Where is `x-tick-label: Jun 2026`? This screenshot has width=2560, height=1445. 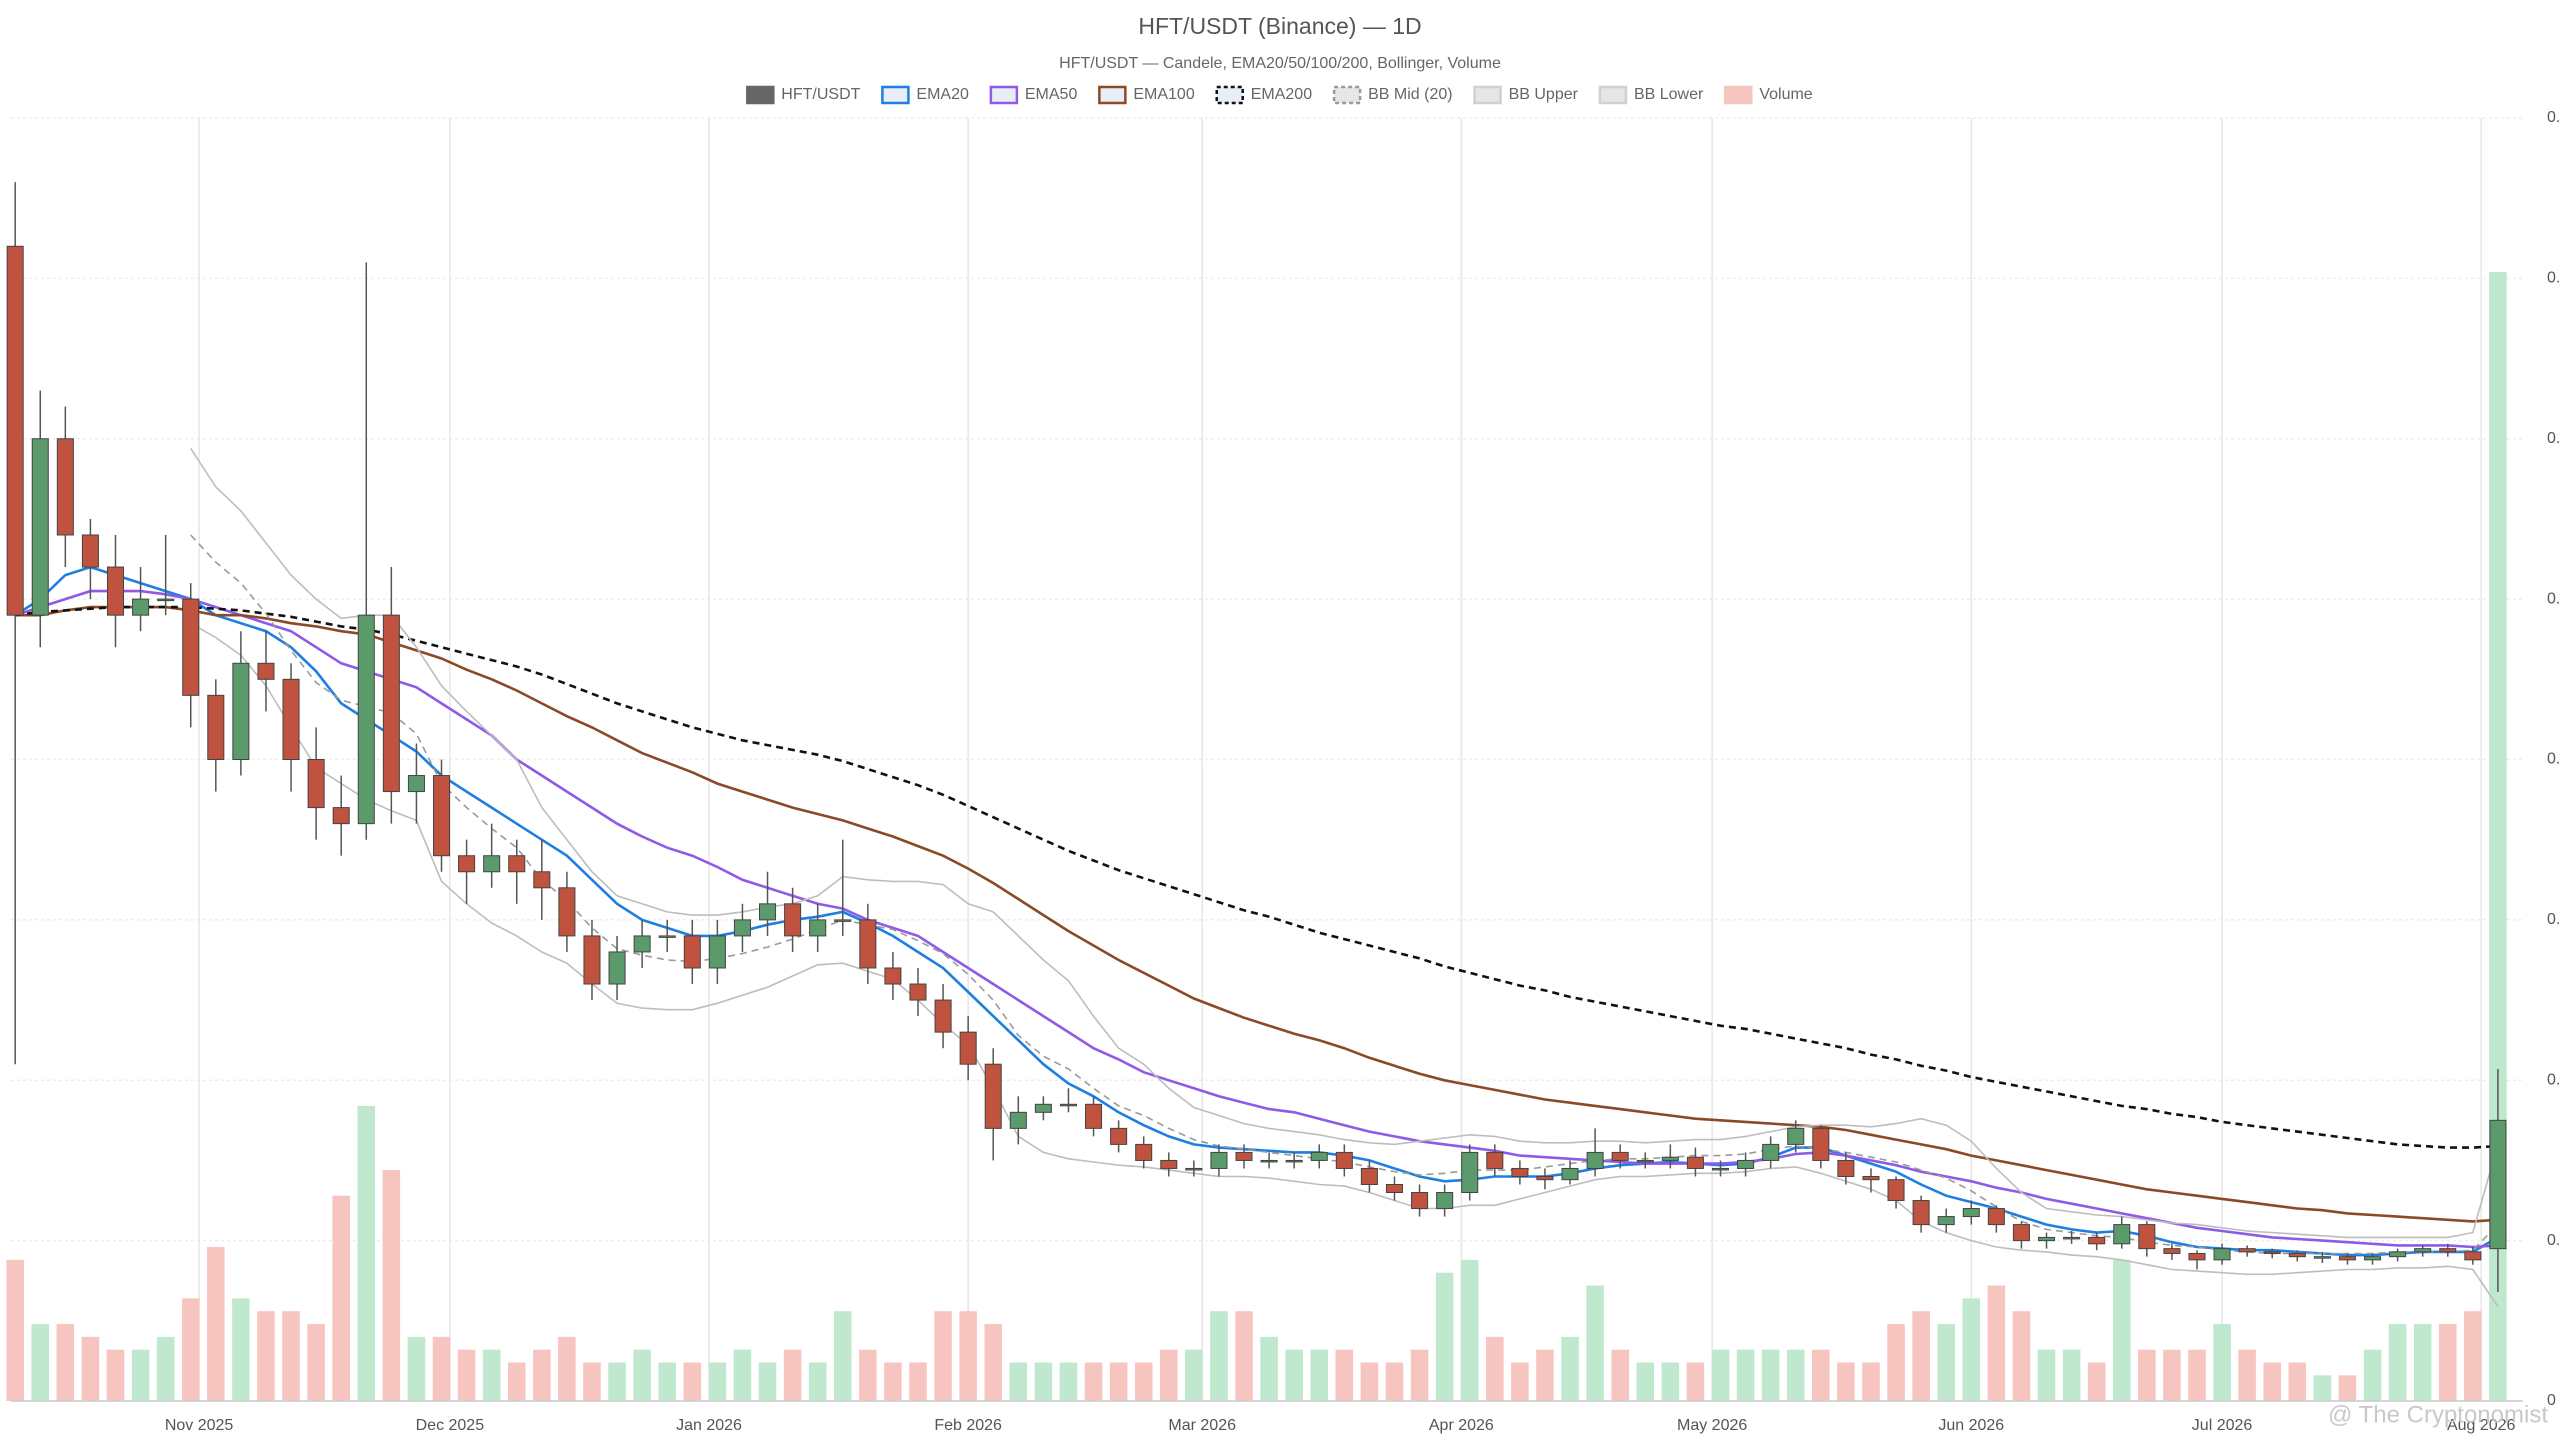
x-tick-label: Jun 2026 is located at coordinates (1971, 1425).